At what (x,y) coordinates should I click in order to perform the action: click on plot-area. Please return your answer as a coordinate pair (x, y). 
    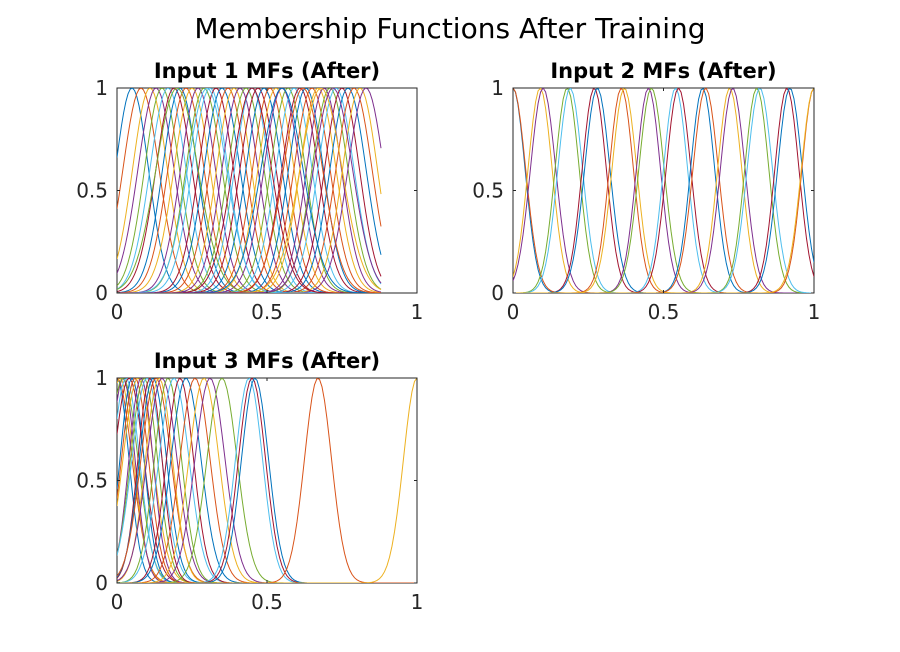
    Looking at the image, I should click on (267, 480).